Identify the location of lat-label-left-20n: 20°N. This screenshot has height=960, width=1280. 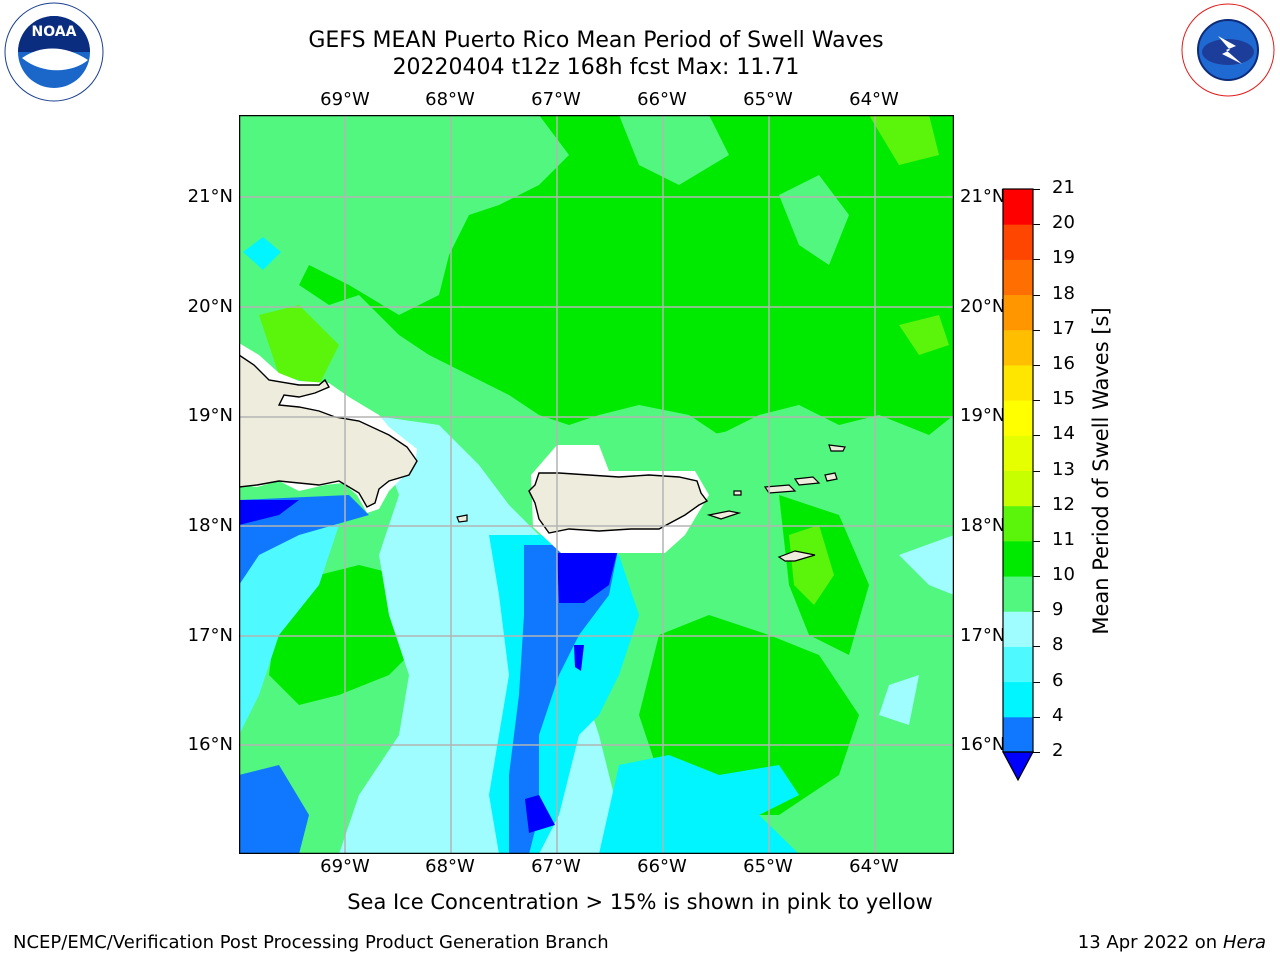
(210, 306).